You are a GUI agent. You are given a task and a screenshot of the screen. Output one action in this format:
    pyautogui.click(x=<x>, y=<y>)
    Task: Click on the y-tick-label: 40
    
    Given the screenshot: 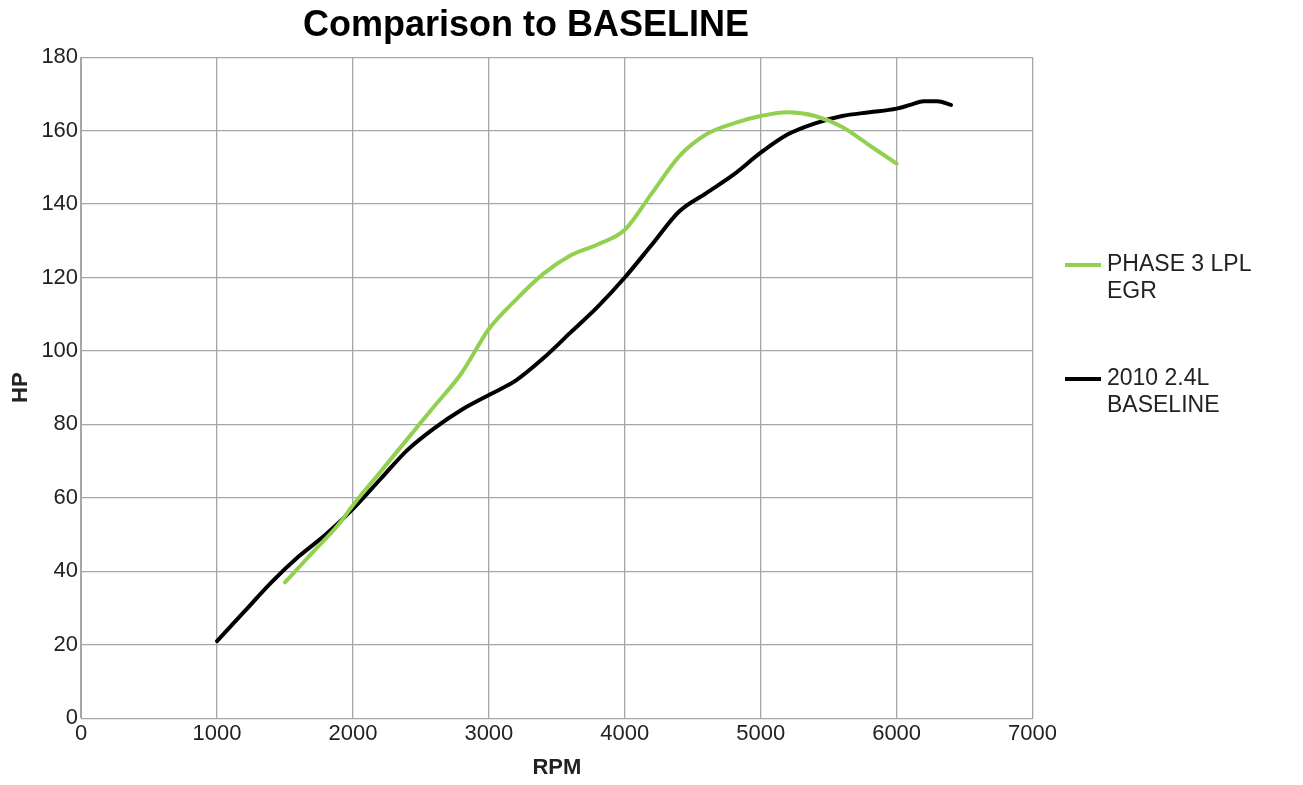 What is the action you would take?
    pyautogui.click(x=66, y=570)
    